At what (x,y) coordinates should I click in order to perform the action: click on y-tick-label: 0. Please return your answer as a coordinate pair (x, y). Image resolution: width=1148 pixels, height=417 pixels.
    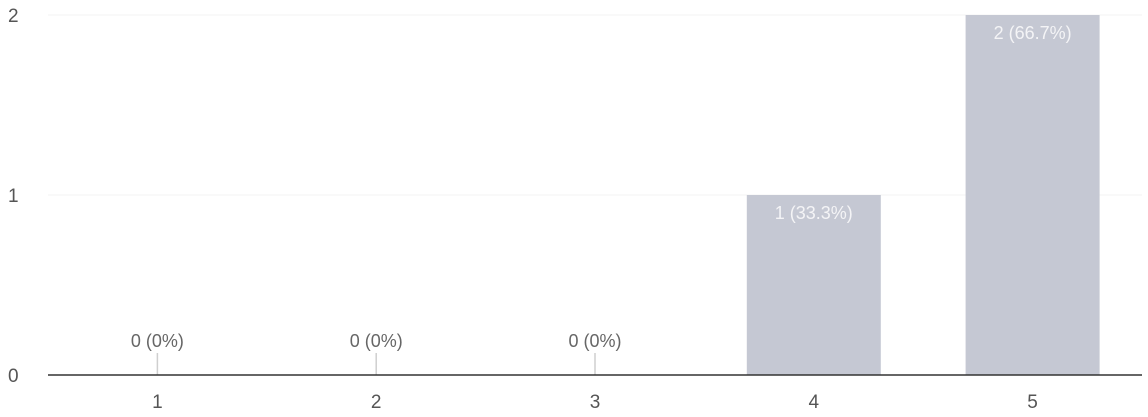
    Looking at the image, I should click on (13, 376).